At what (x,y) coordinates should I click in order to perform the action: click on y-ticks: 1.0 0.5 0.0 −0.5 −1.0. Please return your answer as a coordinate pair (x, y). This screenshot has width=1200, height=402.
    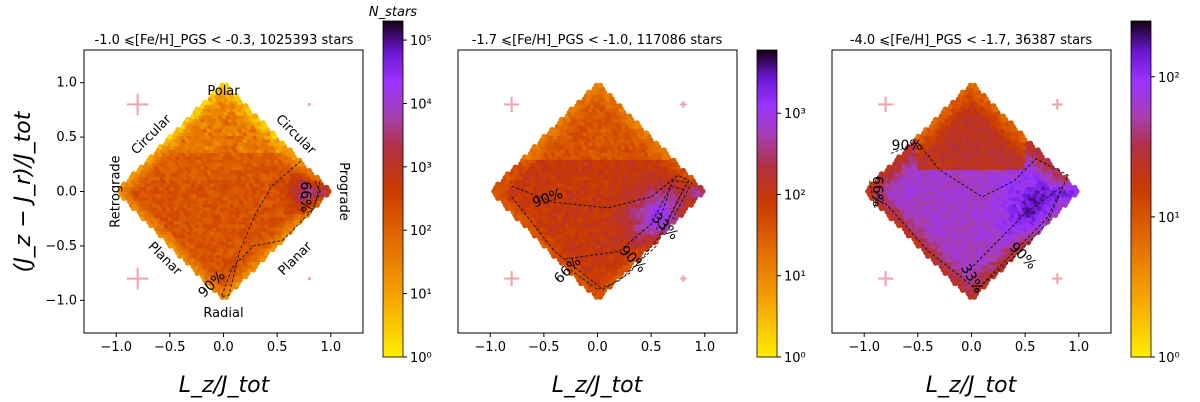
    Looking at the image, I should click on (64, 192).